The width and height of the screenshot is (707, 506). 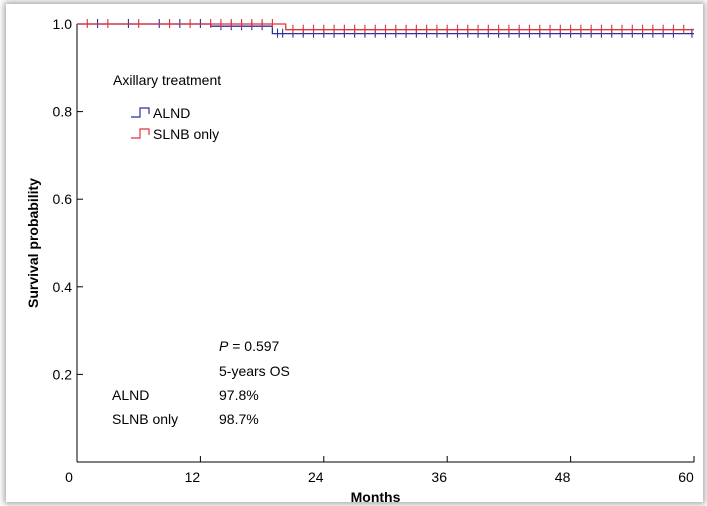 I want to click on p-value-text: = 0.597, so click(x=253, y=346).